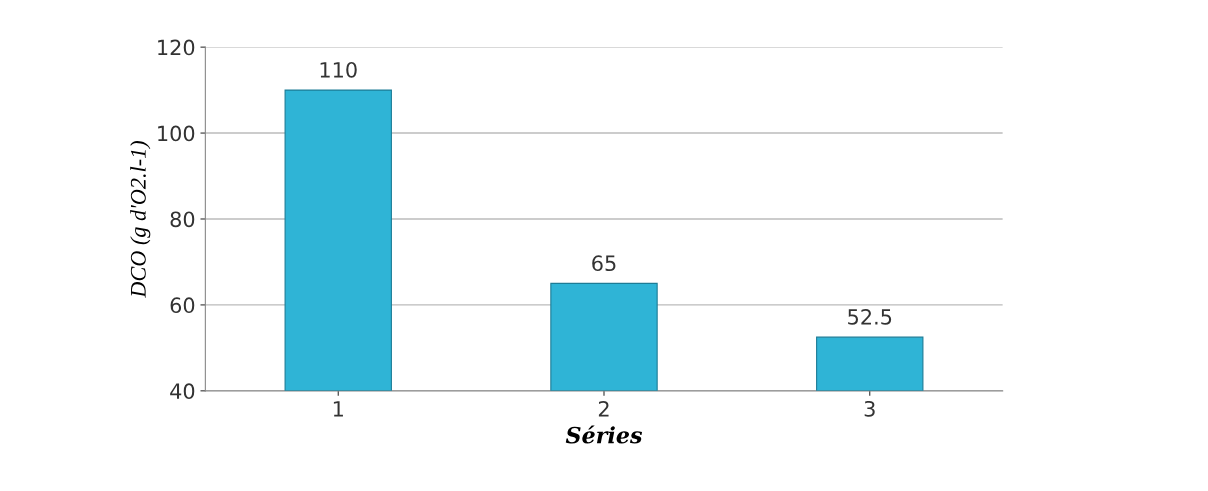  I want to click on y-tick-label: 100, so click(176, 133).